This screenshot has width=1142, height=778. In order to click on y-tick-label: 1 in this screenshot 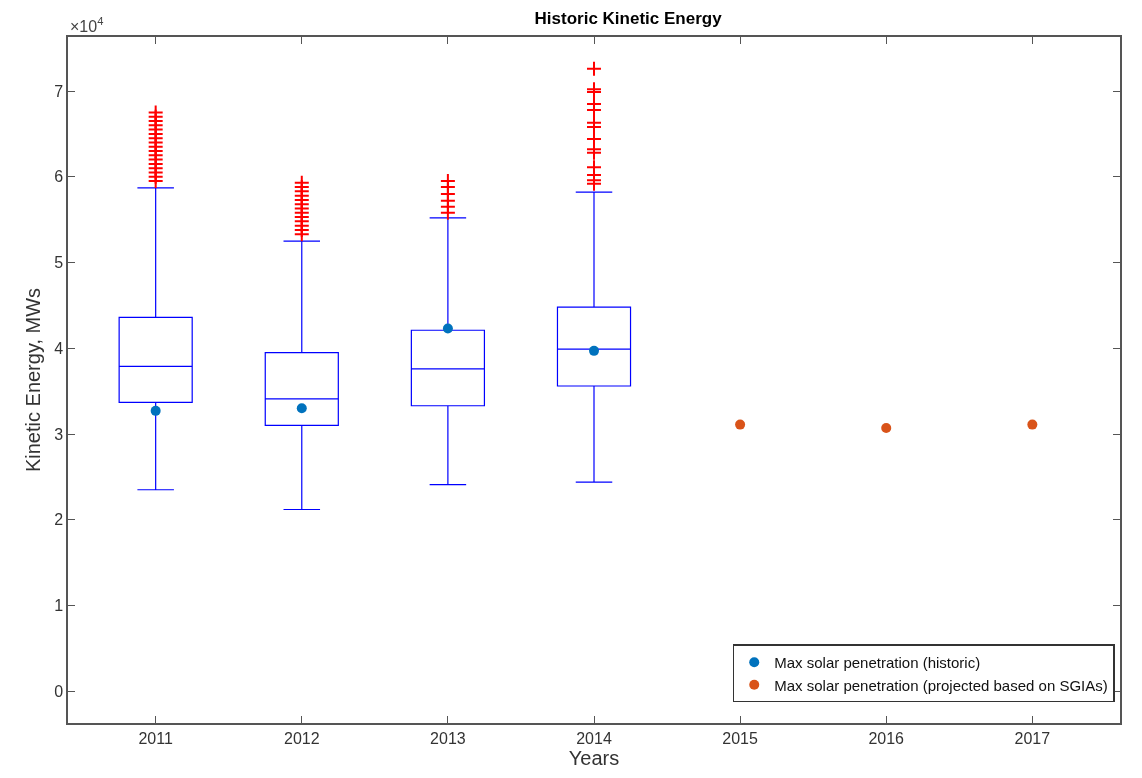, I will do `click(59, 606)`.